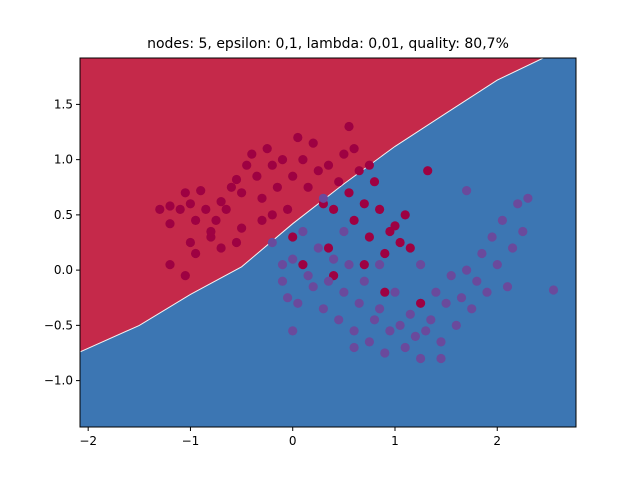 The height and width of the screenshot is (480, 640). What do you see at coordinates (62, 242) in the screenshot?
I see `y-axis: −1.0 −0.5 0.0 0.5 1.0 1.5` at bounding box center [62, 242].